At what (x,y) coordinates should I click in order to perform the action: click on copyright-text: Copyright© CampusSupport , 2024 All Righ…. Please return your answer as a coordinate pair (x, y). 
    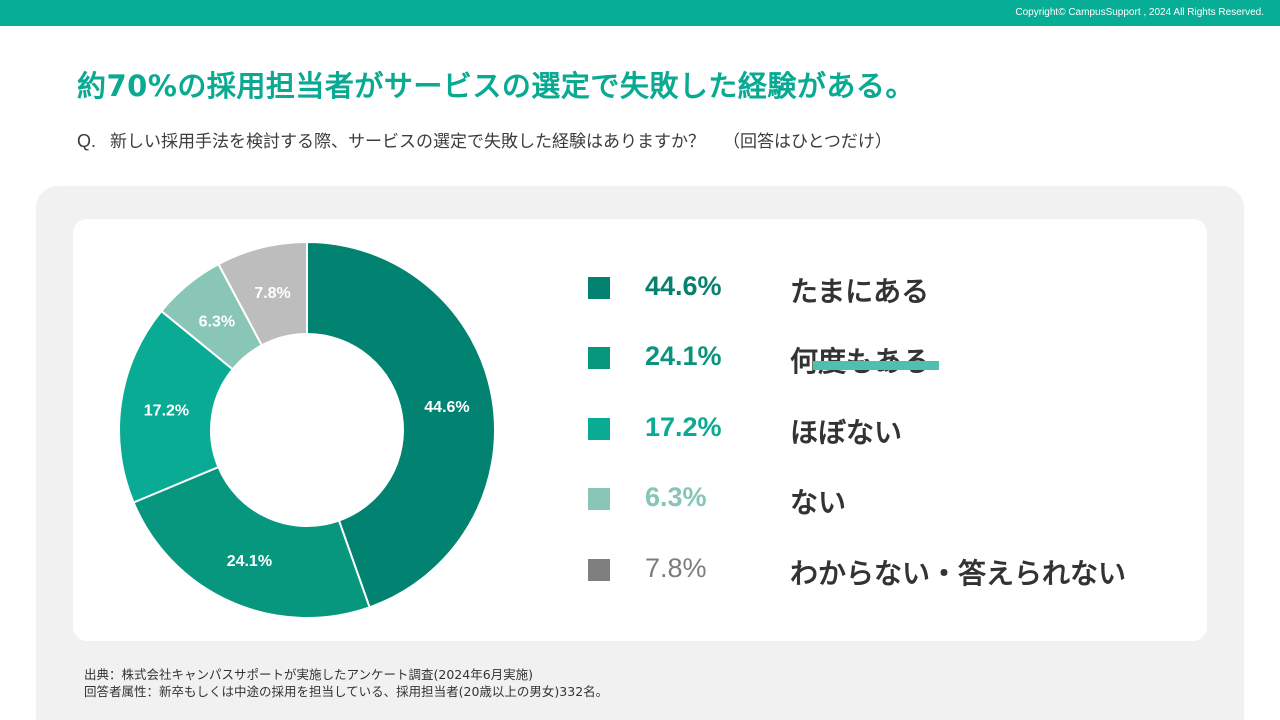
    Looking at the image, I should click on (1139, 12).